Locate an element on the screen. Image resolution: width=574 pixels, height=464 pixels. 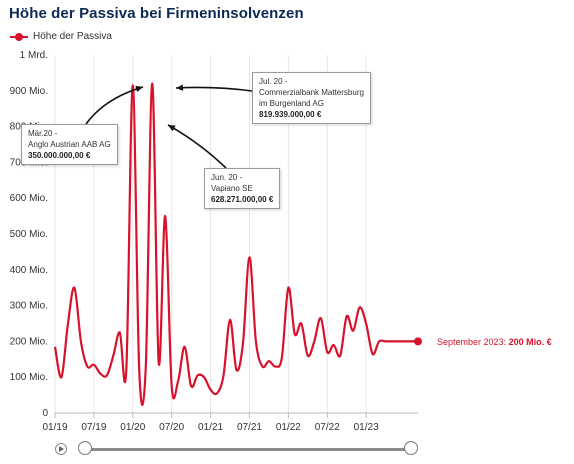
x-tick-label: 01/21 is located at coordinates (210, 427).